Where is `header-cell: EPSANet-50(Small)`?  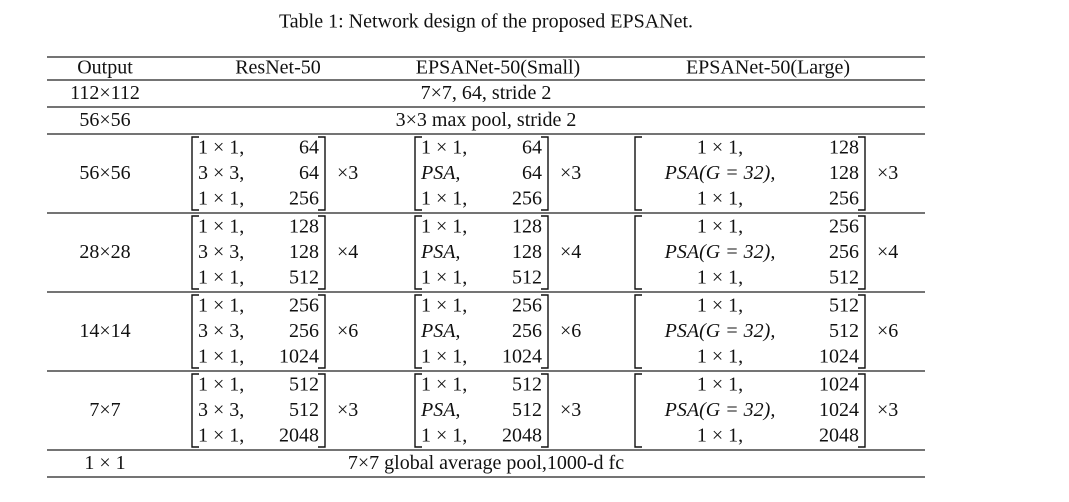 header-cell: EPSANet-50(Small) is located at coordinates (498, 68).